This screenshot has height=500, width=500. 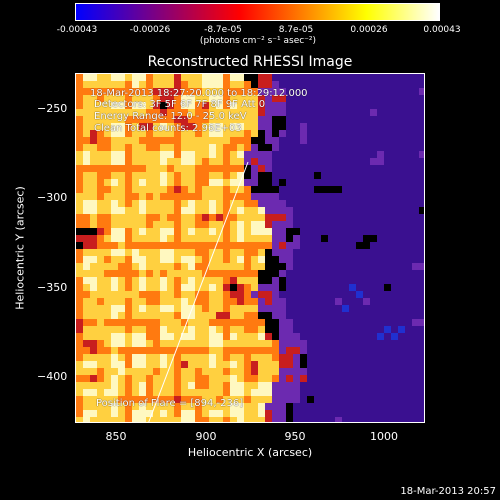 What do you see at coordinates (20, 248) in the screenshot?
I see `y-axis-label: Heliocentric Y (arcsec)` at bounding box center [20, 248].